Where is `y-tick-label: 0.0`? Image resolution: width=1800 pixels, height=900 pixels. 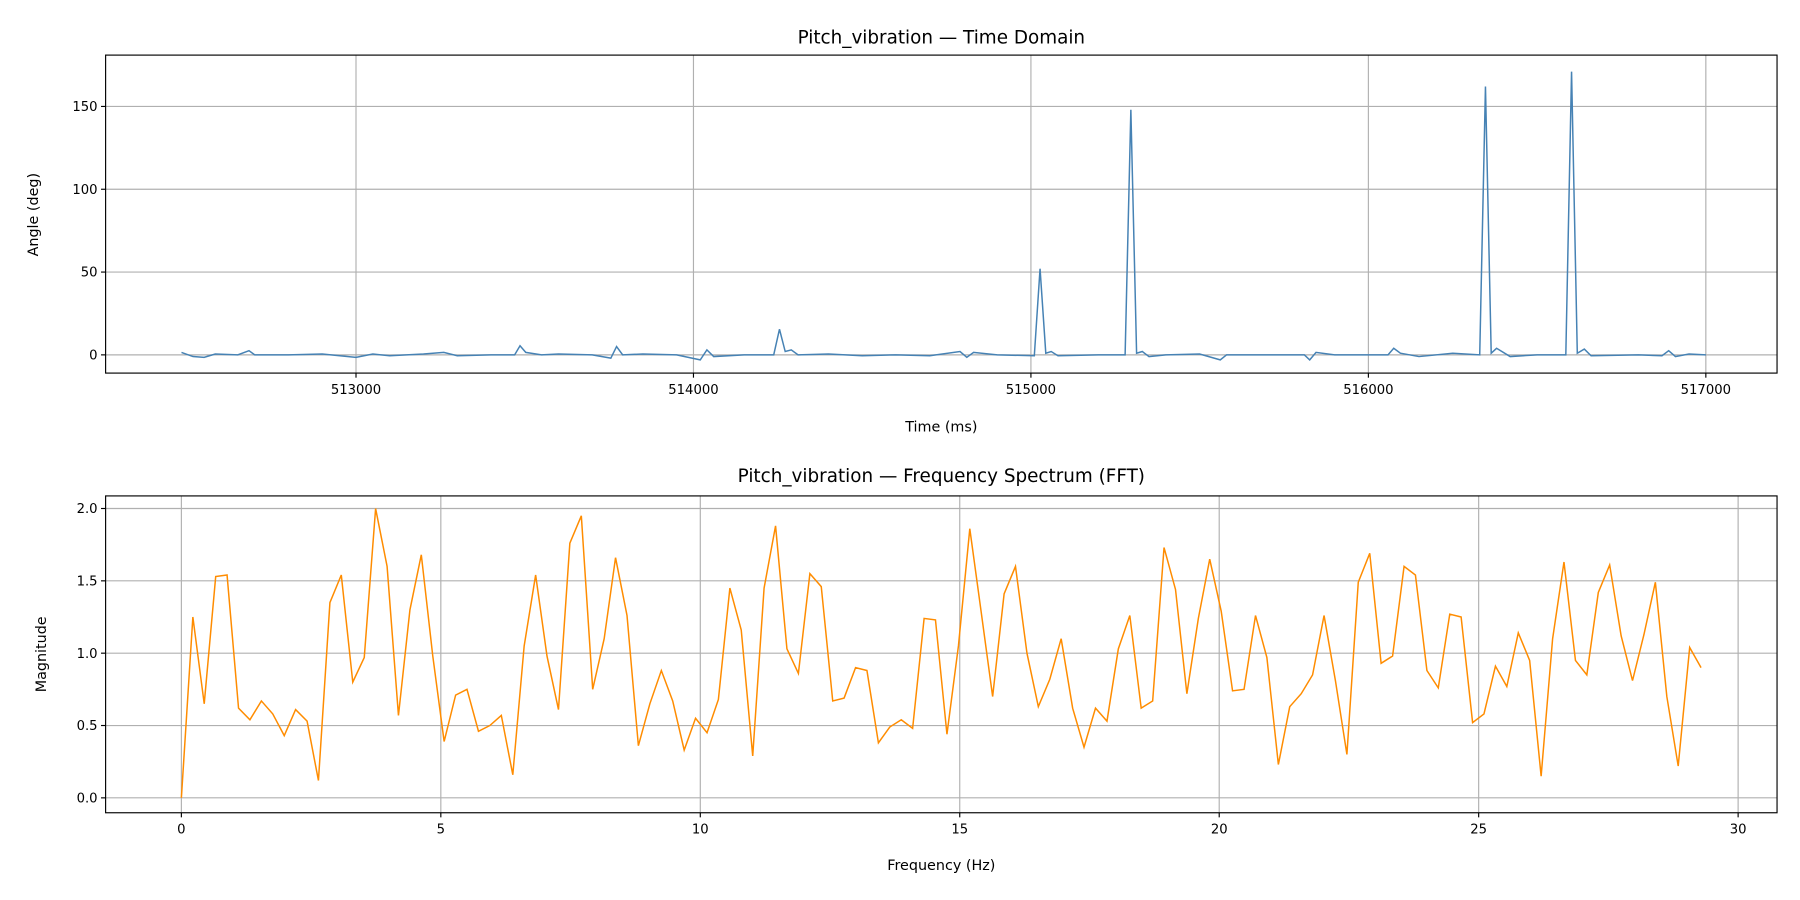 y-tick-label: 0.0 is located at coordinates (87, 798).